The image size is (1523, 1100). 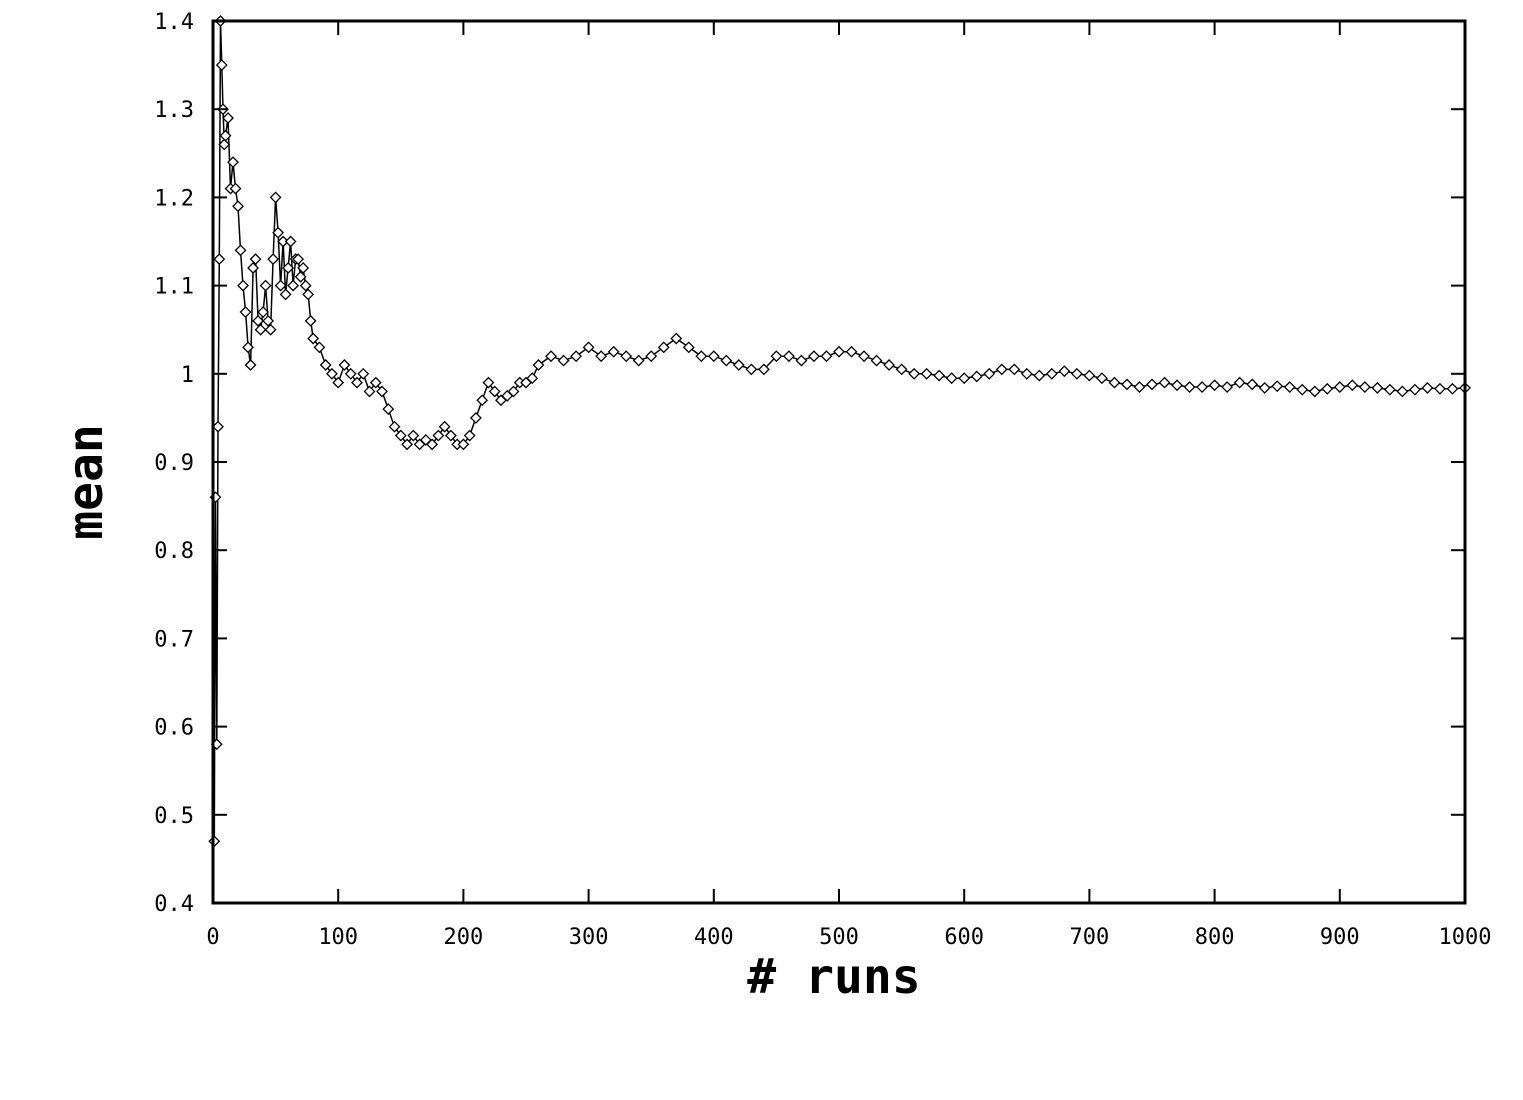 I want to click on y-tick-label: 0.5, so click(x=174, y=816).